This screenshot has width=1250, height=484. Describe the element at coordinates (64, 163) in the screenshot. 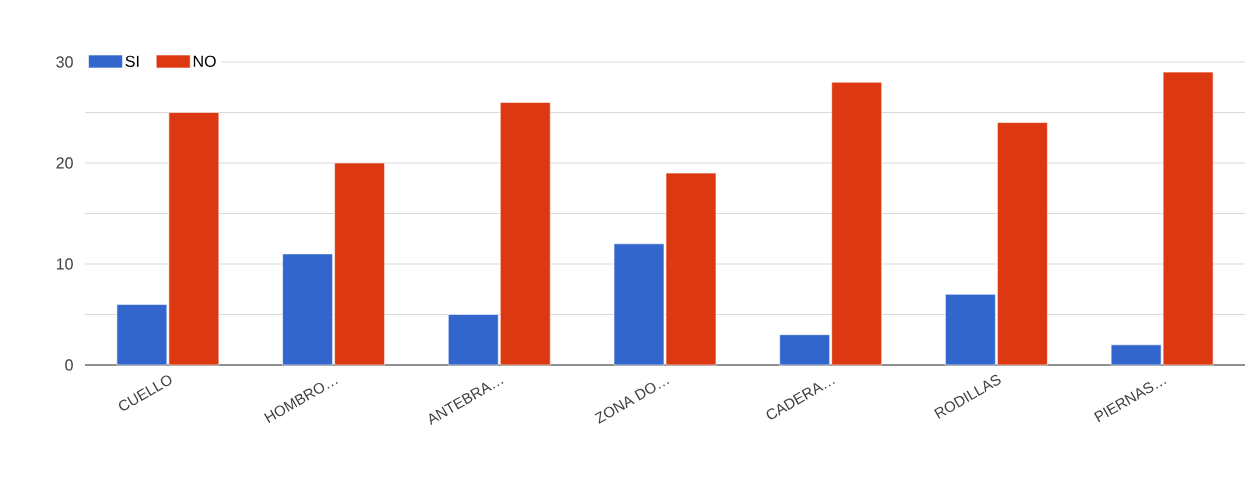

I see `y-tick-label: 20` at that location.